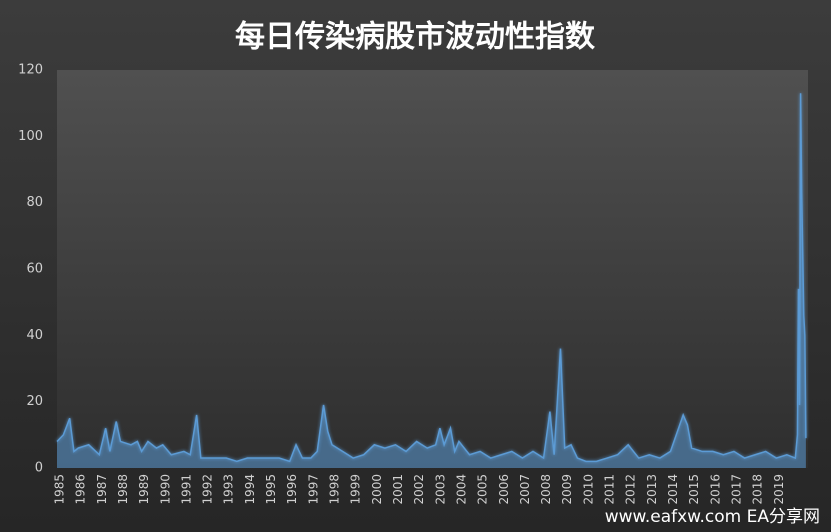 The height and width of the screenshot is (532, 831). What do you see at coordinates (567, 489) in the screenshot?
I see `x-tick-label: 2009` at bounding box center [567, 489].